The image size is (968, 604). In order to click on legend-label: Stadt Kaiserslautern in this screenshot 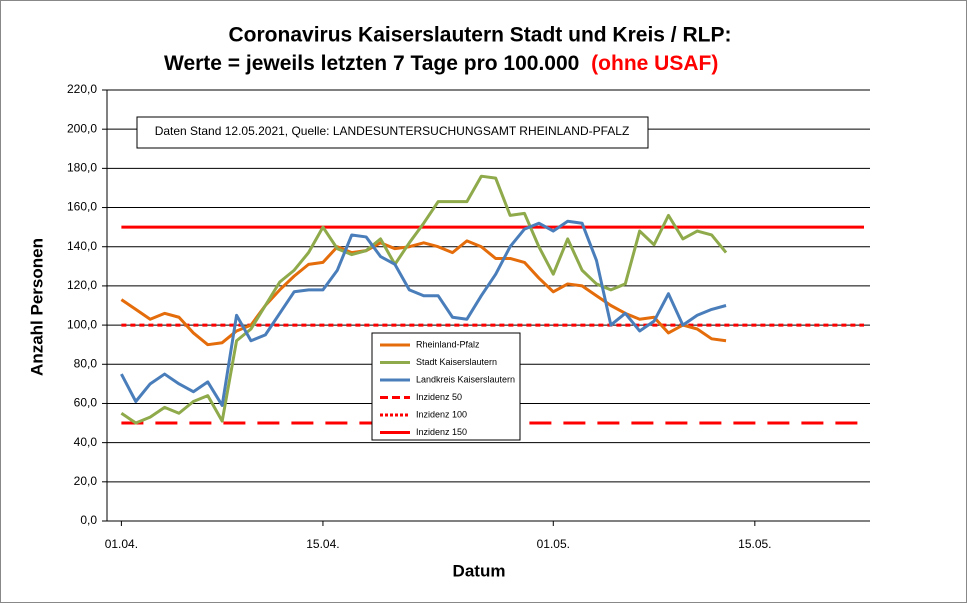, I will do `click(456, 362)`.